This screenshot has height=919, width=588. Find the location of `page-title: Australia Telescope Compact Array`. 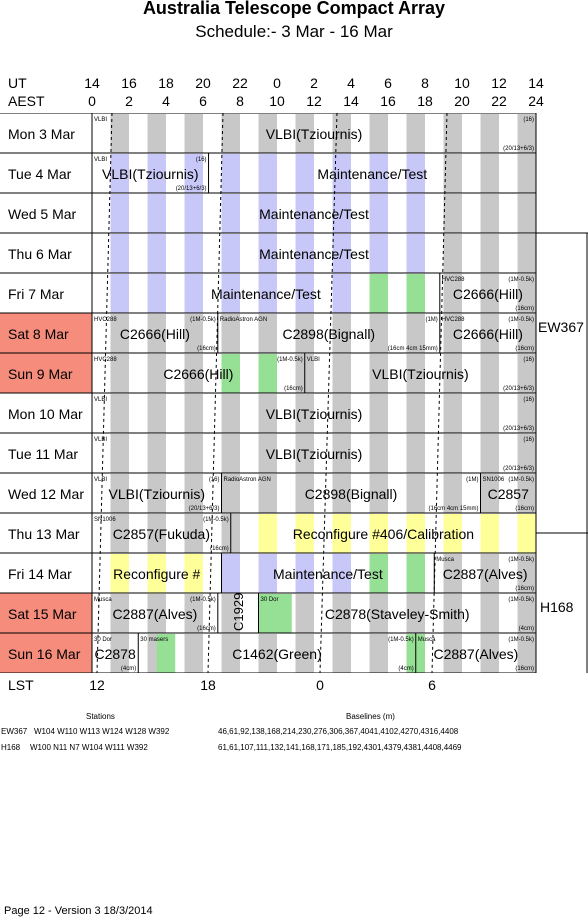

page-title: Australia Telescope Compact Array is located at coordinates (294, 9).